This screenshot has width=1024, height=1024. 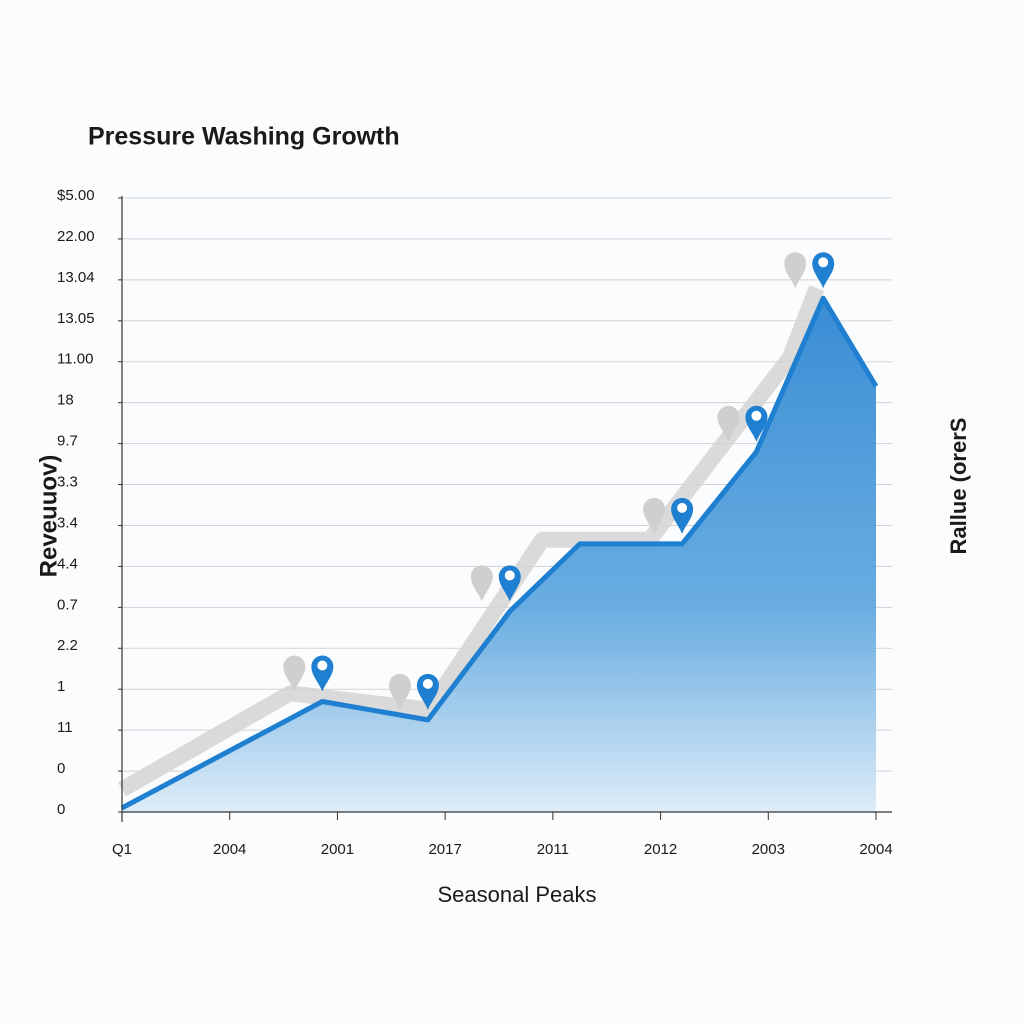 What do you see at coordinates (660, 849) in the screenshot?
I see `x-tick-label: 2012` at bounding box center [660, 849].